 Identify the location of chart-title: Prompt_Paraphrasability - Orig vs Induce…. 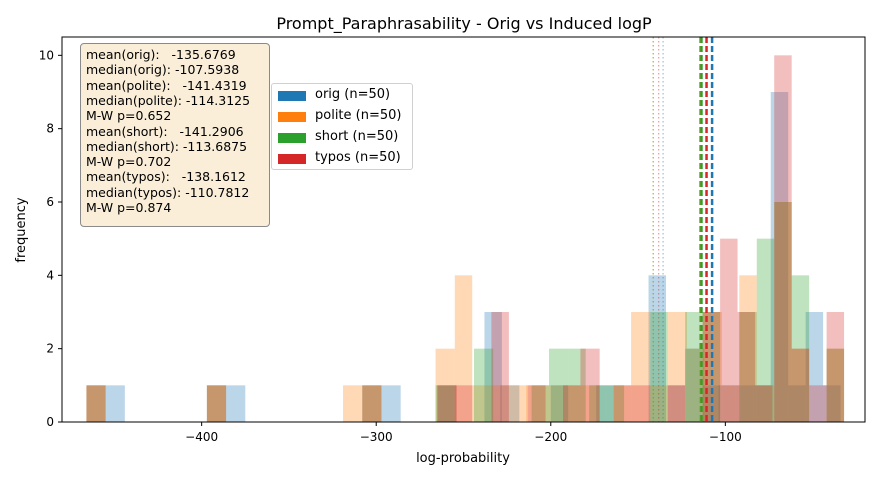
(464, 24).